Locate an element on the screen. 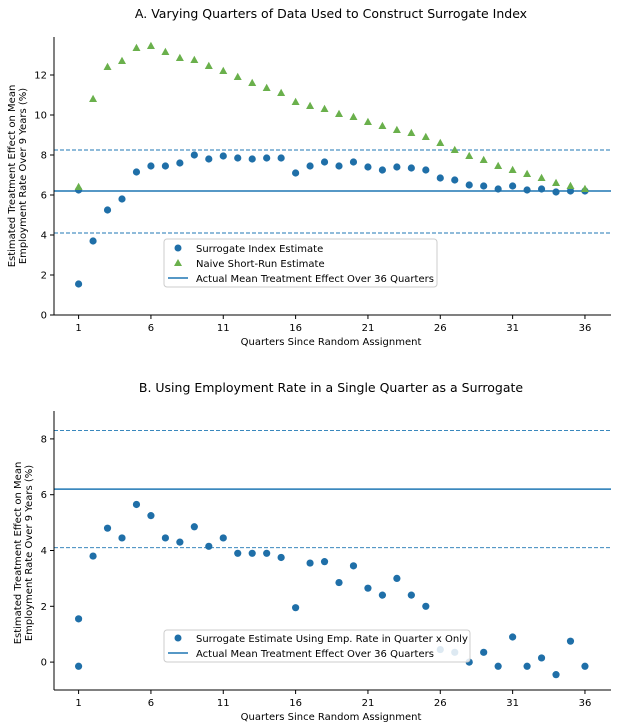 The height and width of the screenshot is (728, 617). panel-b-reference-lines is located at coordinates (332, 489).